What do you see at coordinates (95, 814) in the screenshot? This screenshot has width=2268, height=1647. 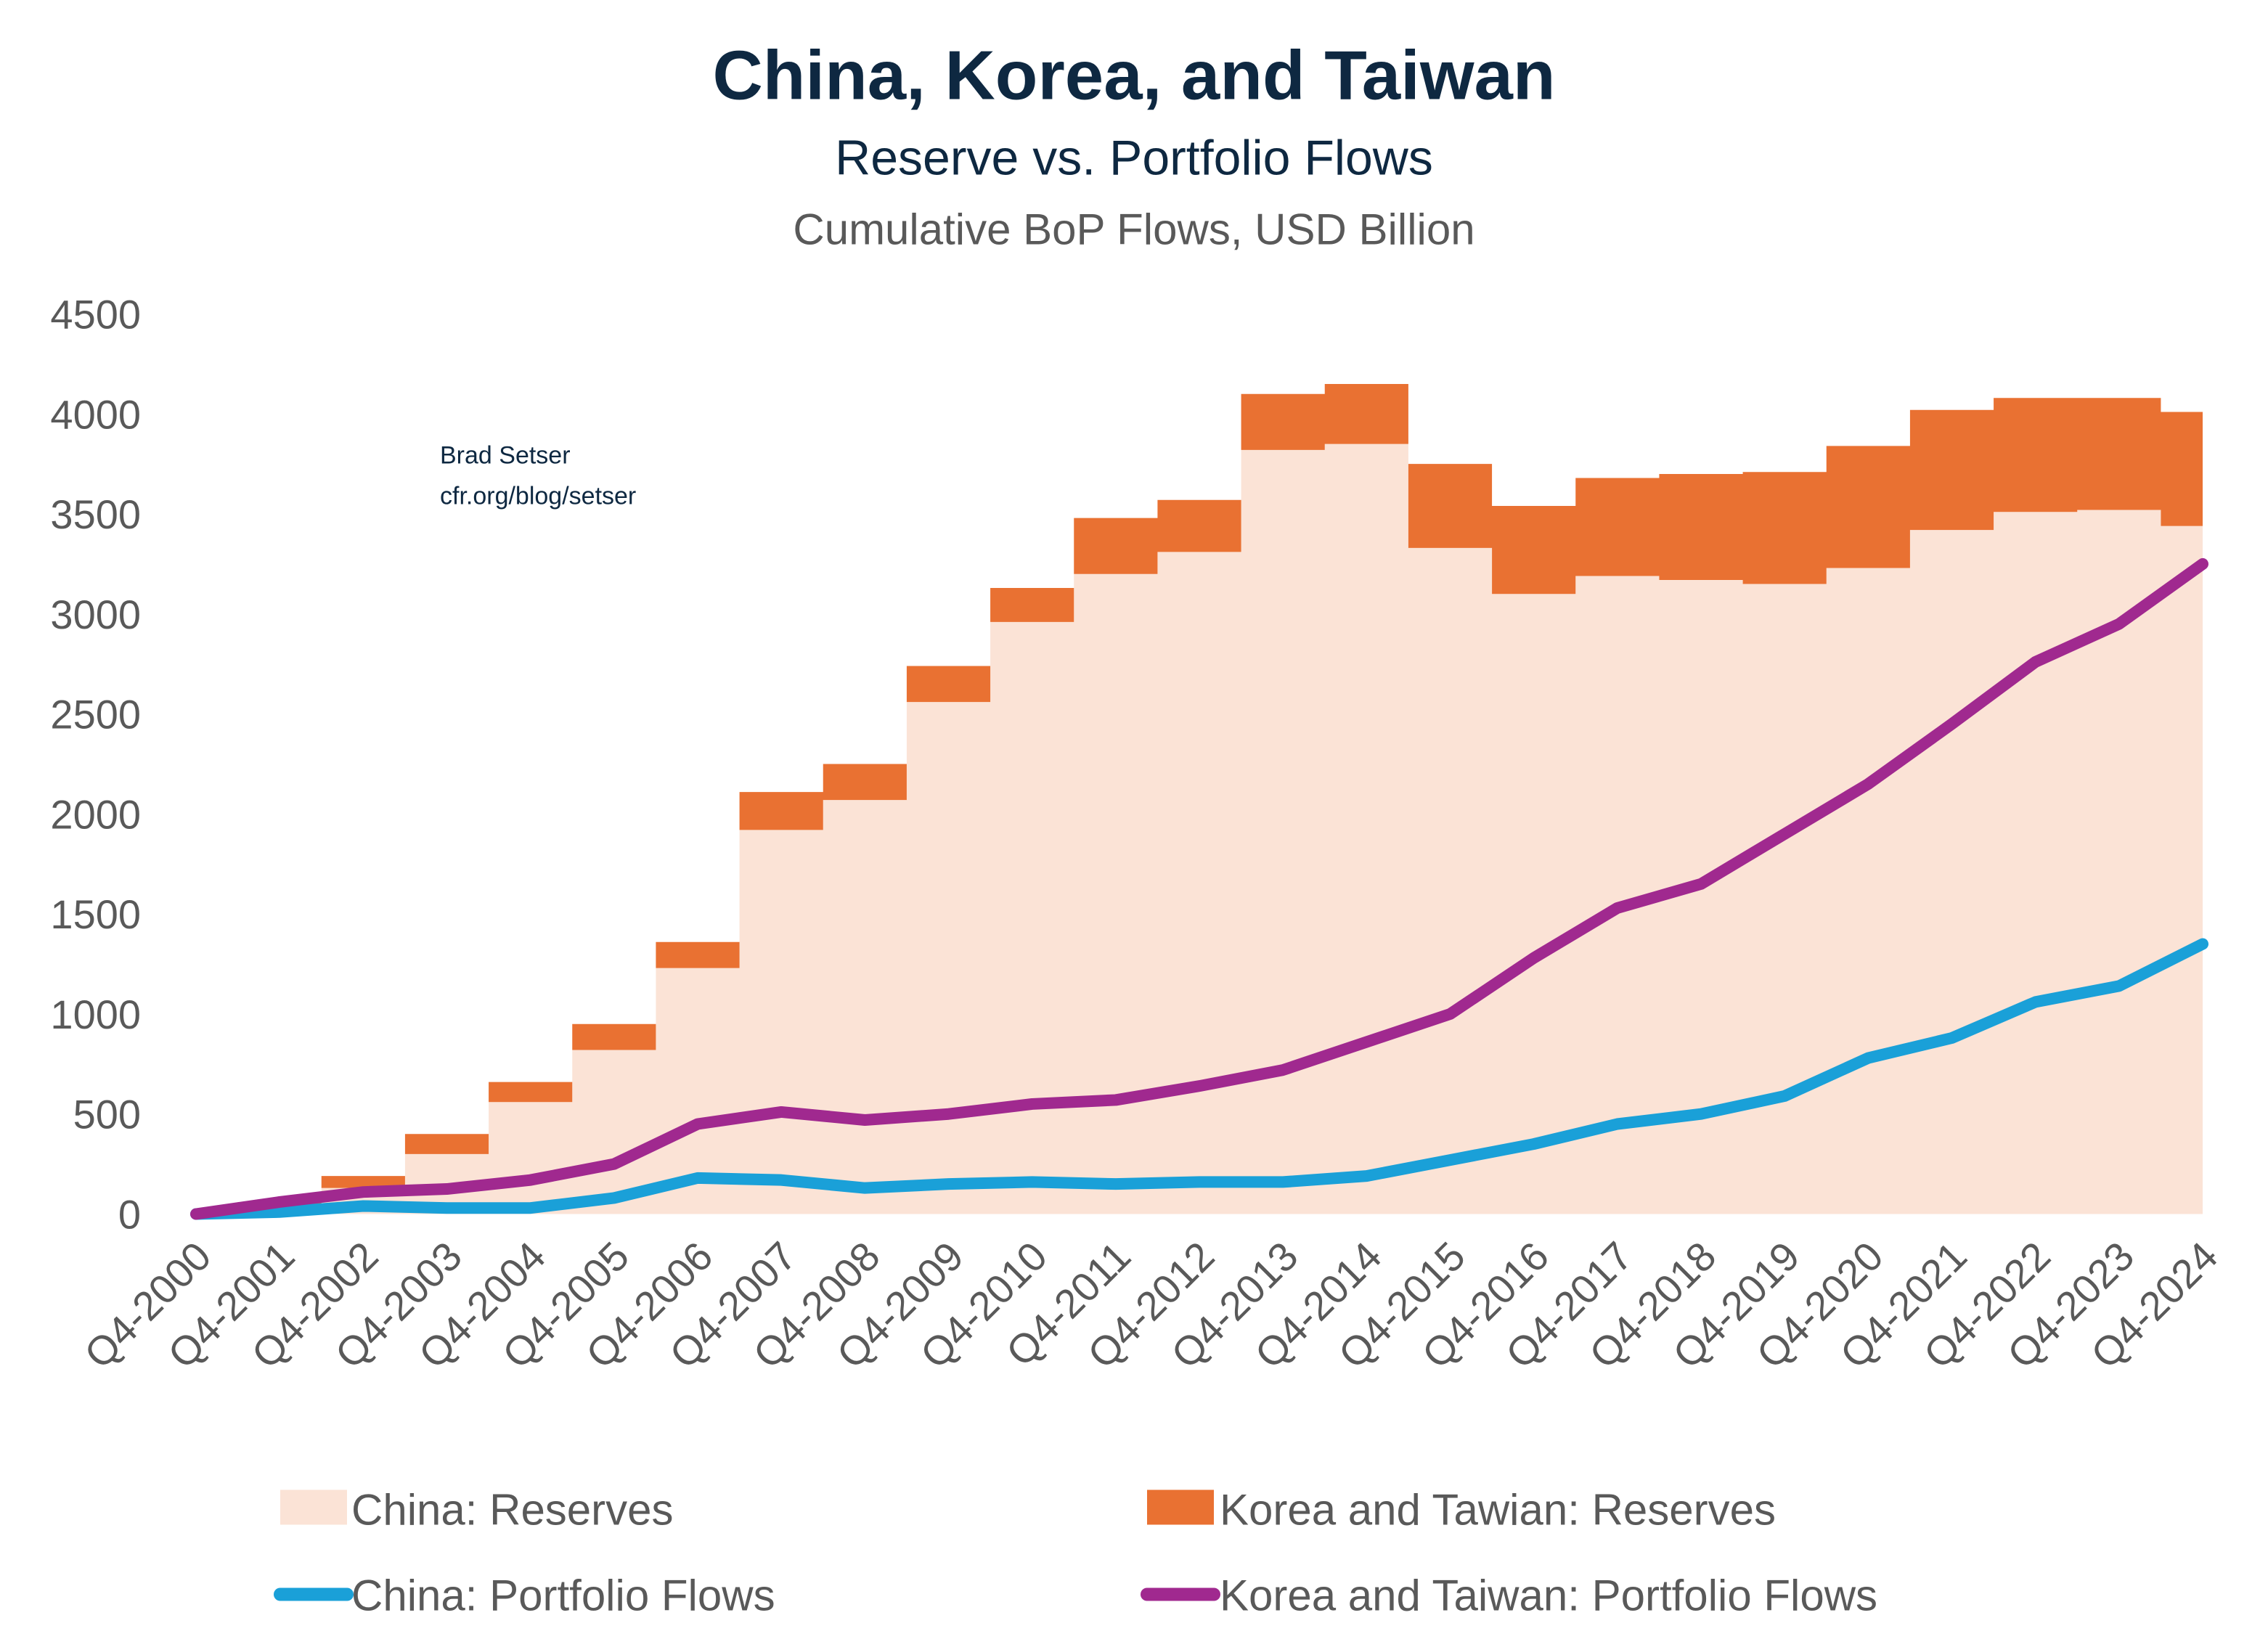 I see `y-tick-label: 2000` at bounding box center [95, 814].